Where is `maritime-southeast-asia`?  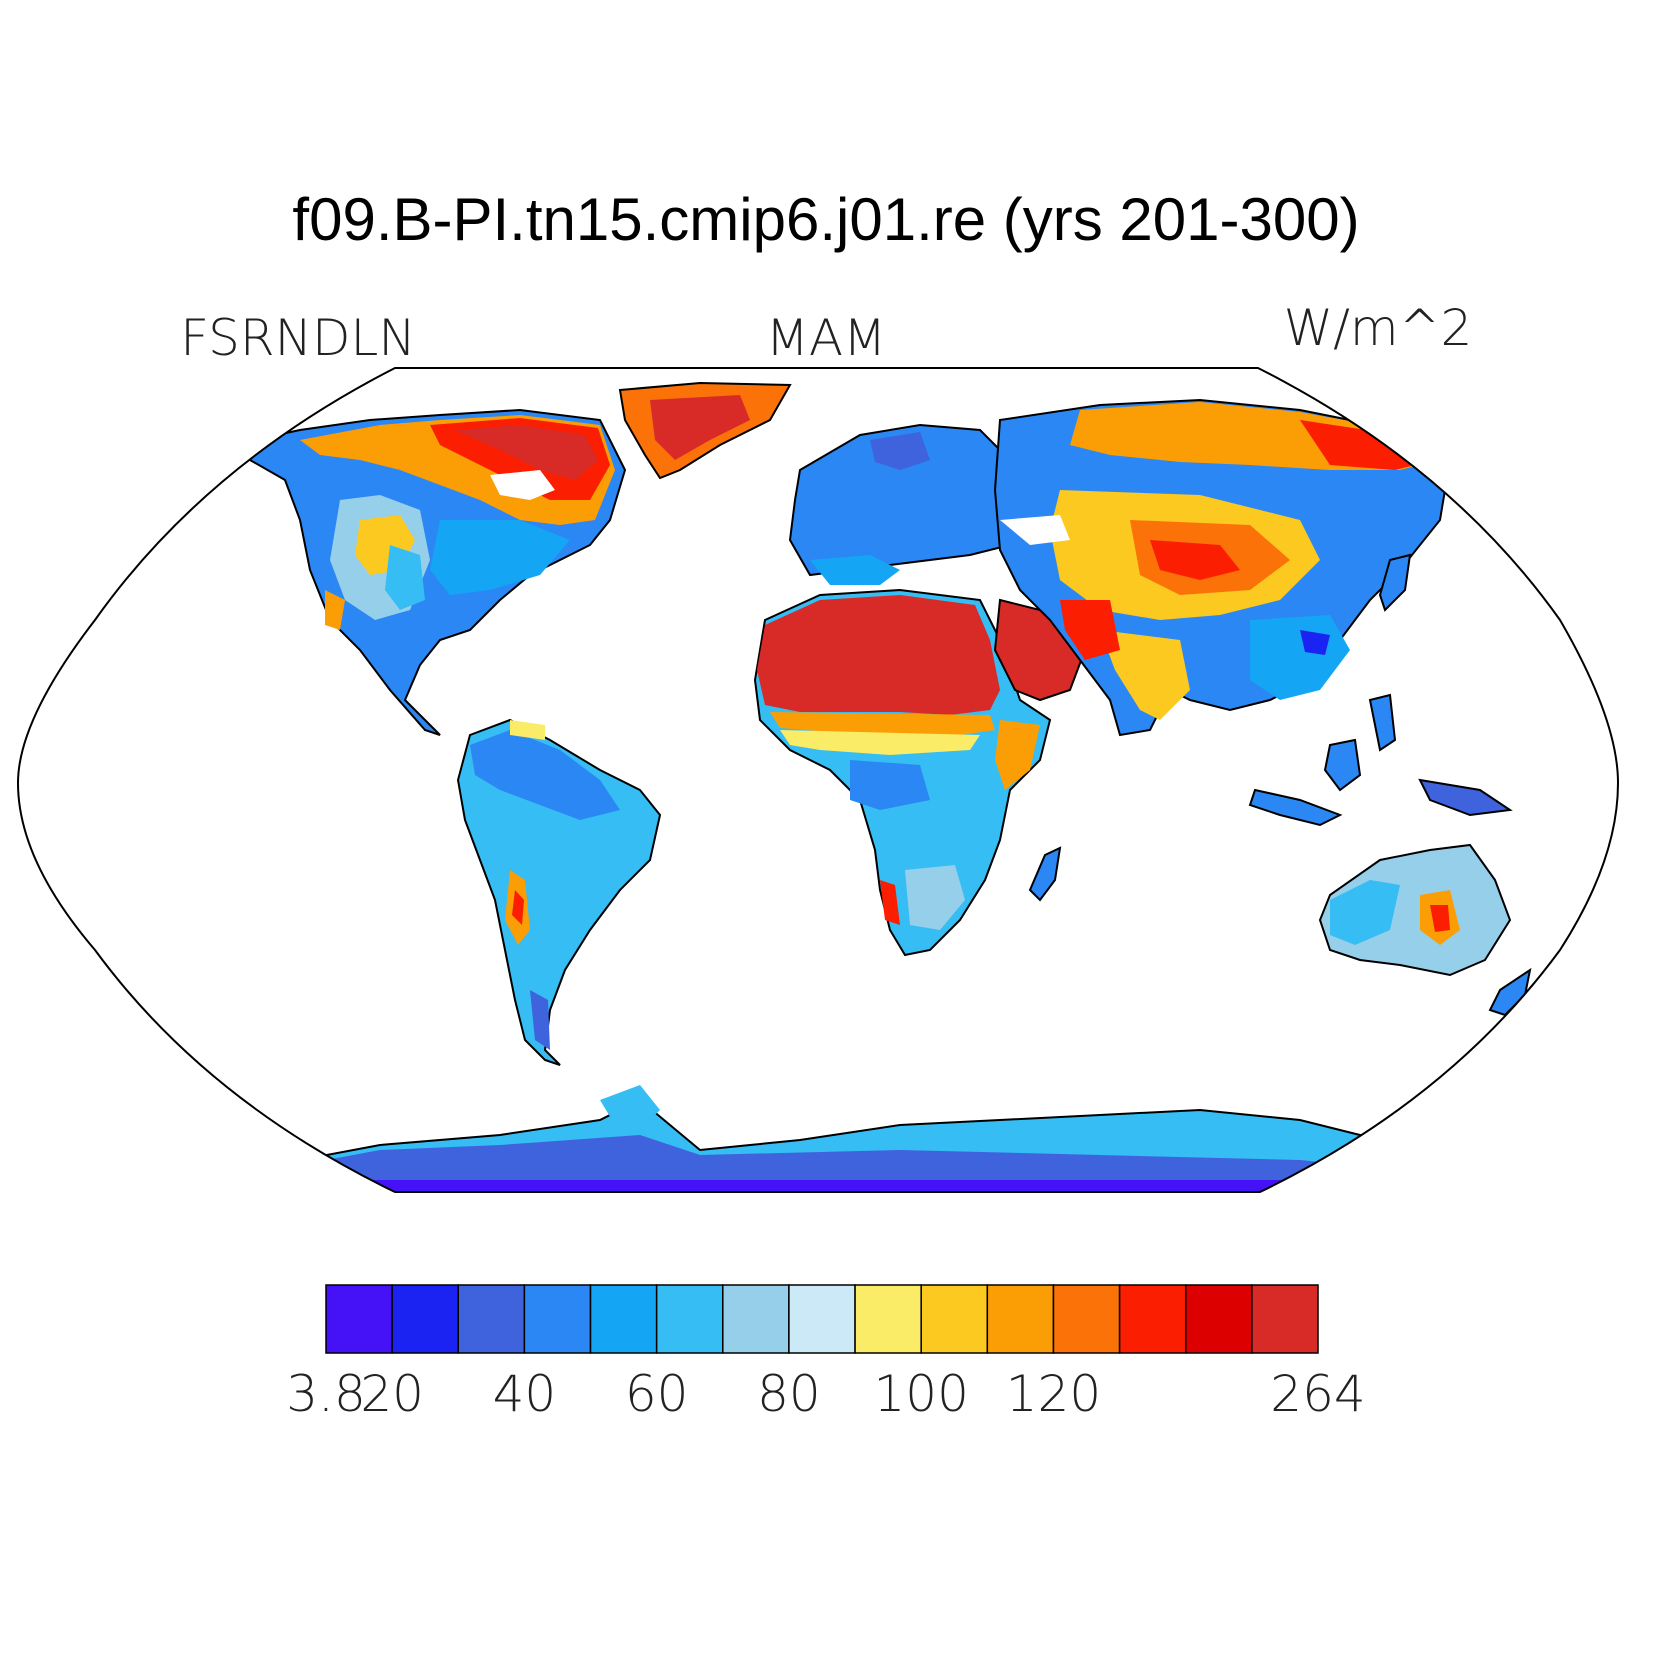 maritime-southeast-asia is located at coordinates (1380, 760).